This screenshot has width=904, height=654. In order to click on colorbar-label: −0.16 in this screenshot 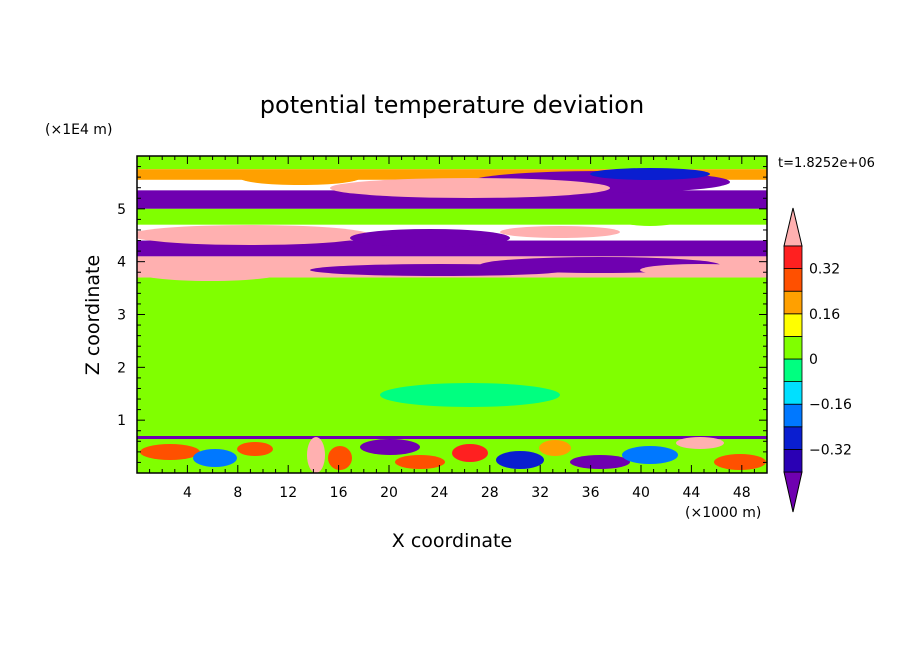, I will do `click(830, 405)`.